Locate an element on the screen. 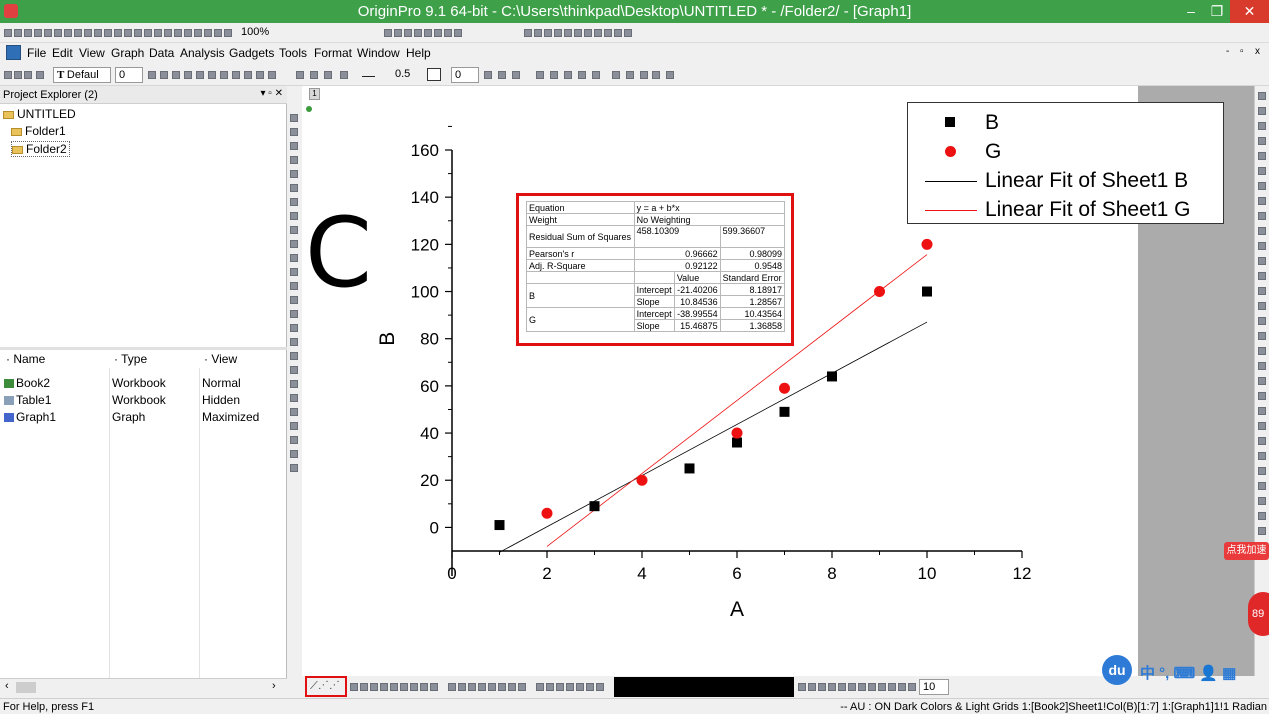  annotation-text: C is located at coordinates (339, 253).